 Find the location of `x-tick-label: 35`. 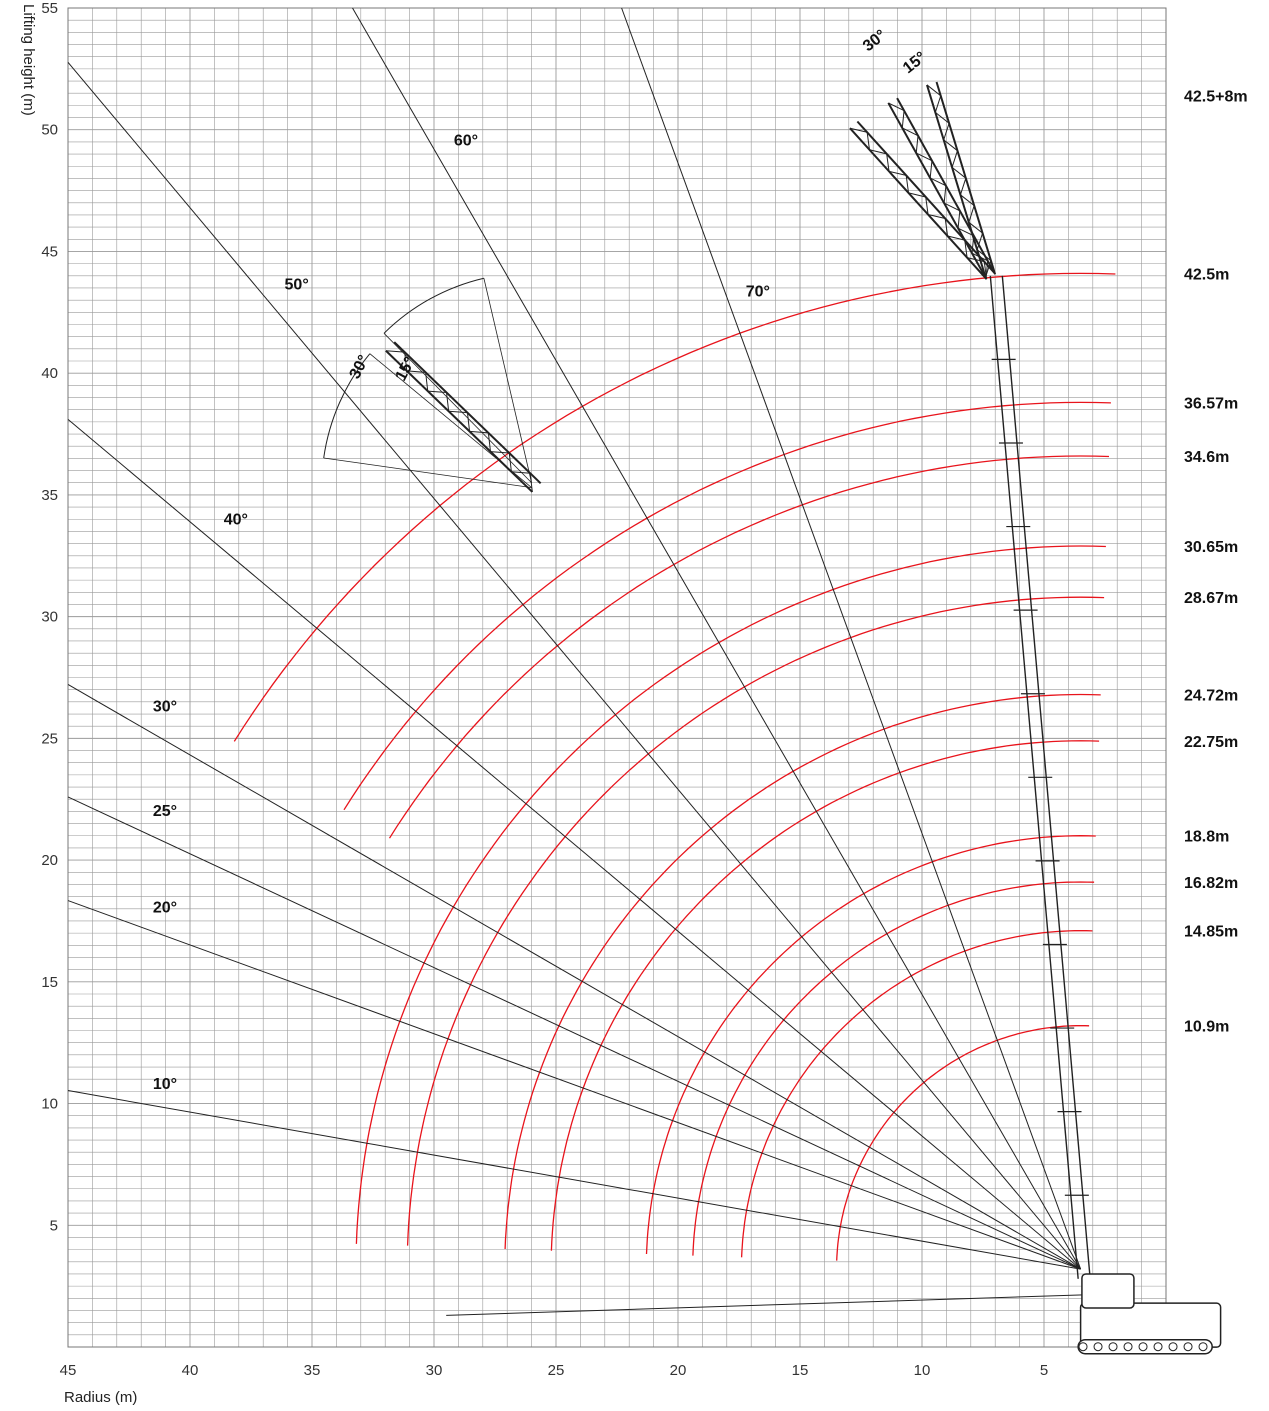

x-tick-label: 35 is located at coordinates (312, 1370).